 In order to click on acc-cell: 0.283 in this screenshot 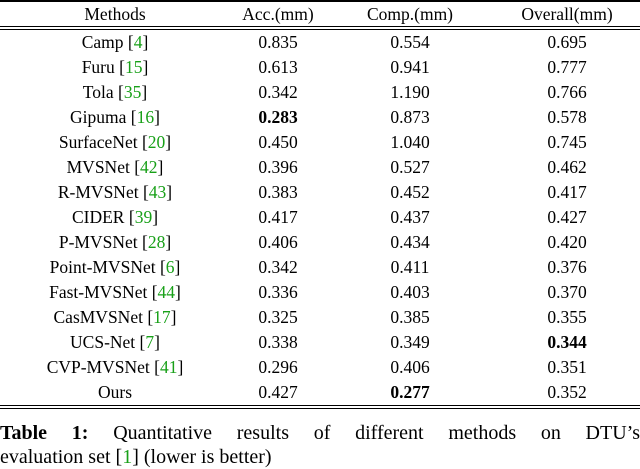, I will do `click(278, 117)`.